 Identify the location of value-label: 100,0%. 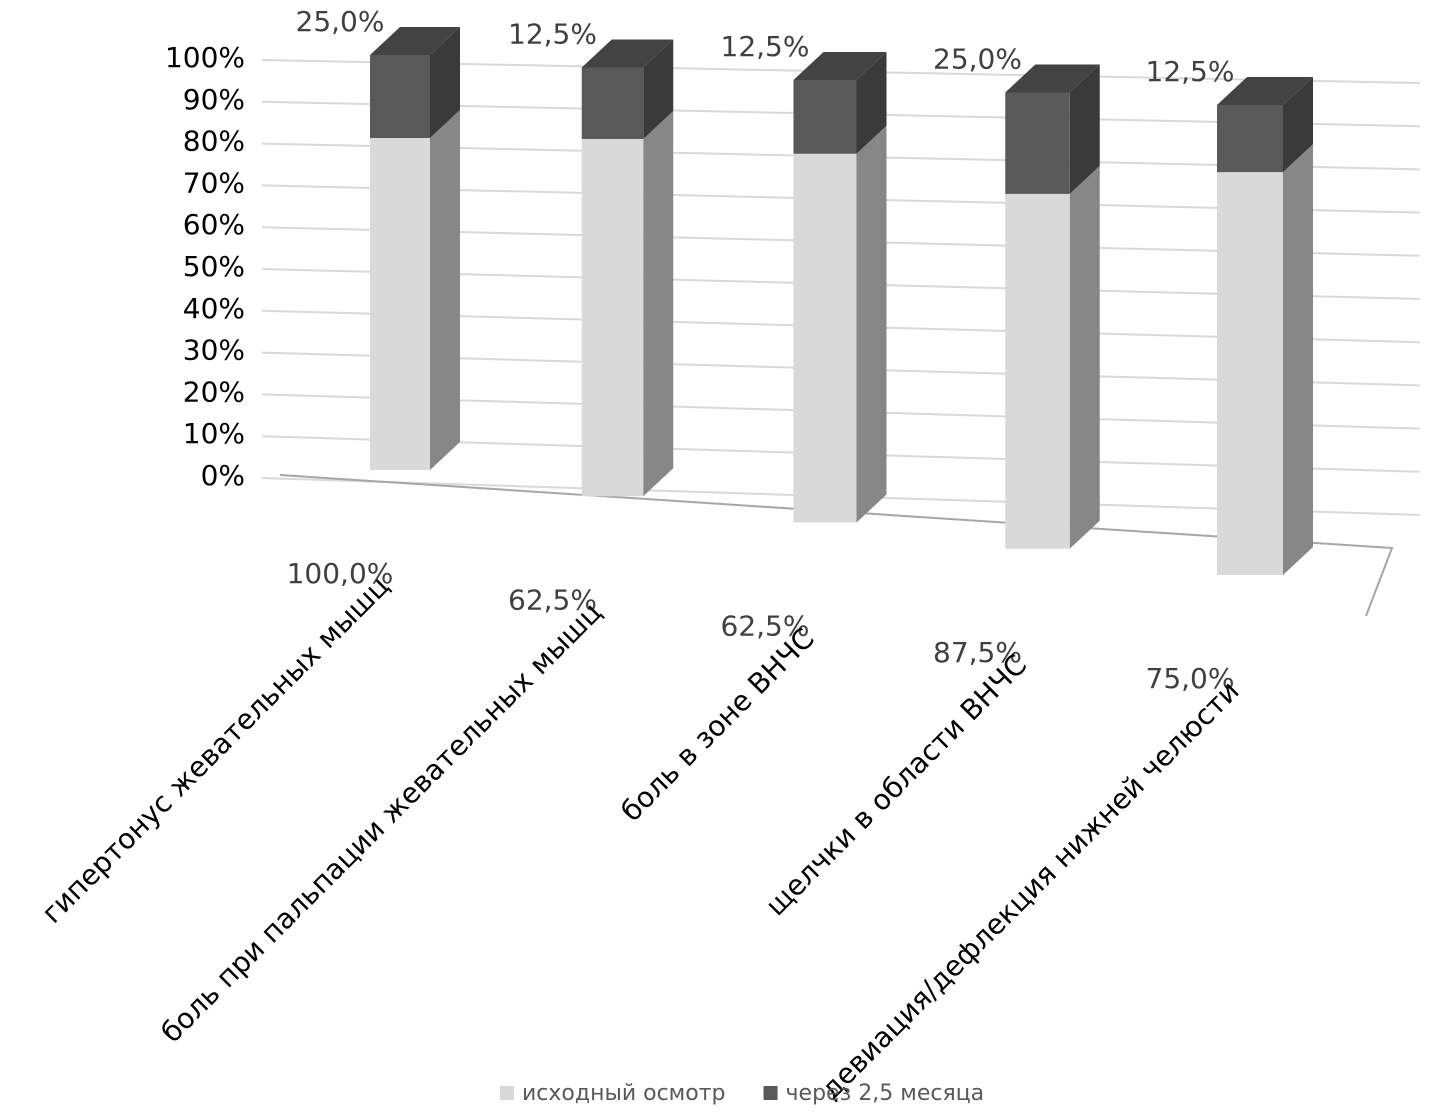
(340, 573).